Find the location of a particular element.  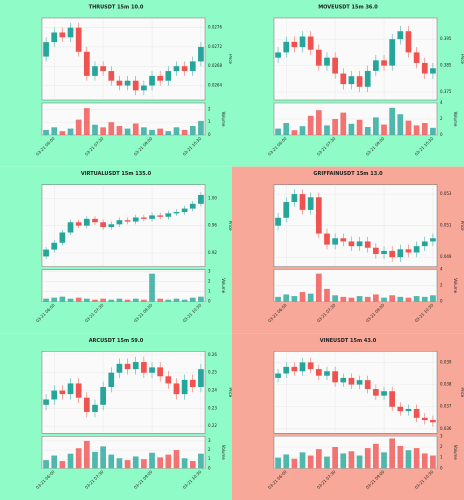

y-tick-label: 0.051 is located at coordinates (446, 225).